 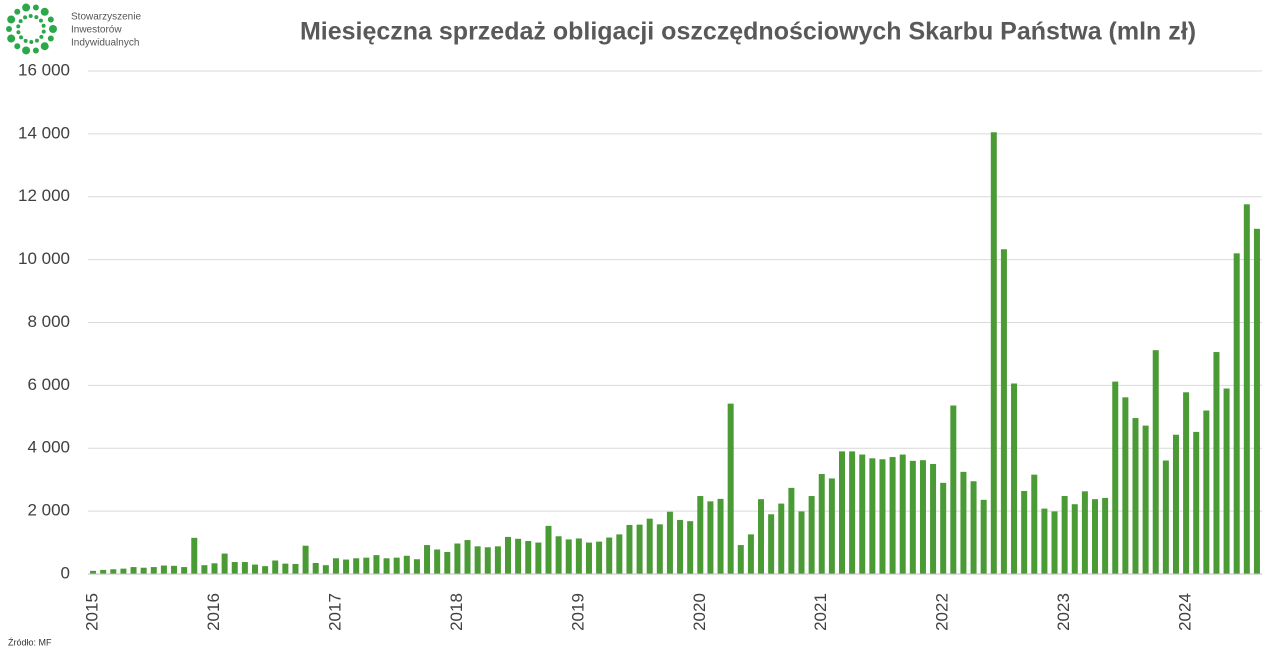 What do you see at coordinates (820, 612) in the screenshot?
I see `x-tick-label: 2021` at bounding box center [820, 612].